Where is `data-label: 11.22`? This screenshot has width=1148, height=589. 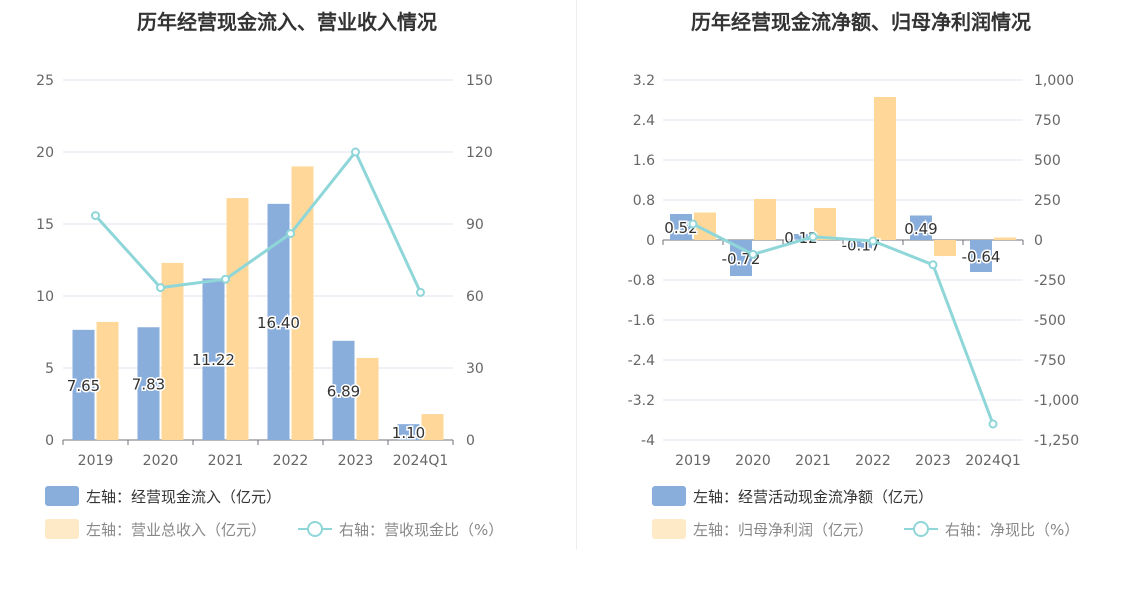
data-label: 11.22 is located at coordinates (213, 360).